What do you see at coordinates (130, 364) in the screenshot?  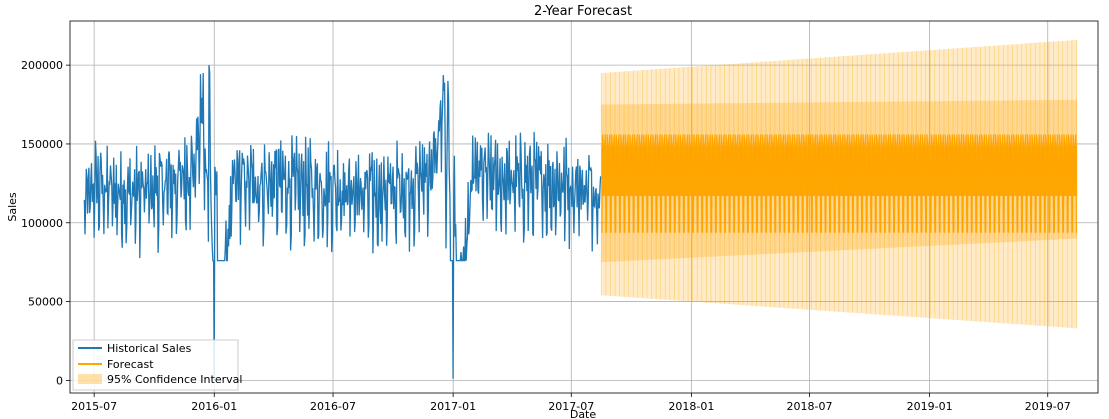 I see `legend-label-forecast: Forecast` at bounding box center [130, 364].